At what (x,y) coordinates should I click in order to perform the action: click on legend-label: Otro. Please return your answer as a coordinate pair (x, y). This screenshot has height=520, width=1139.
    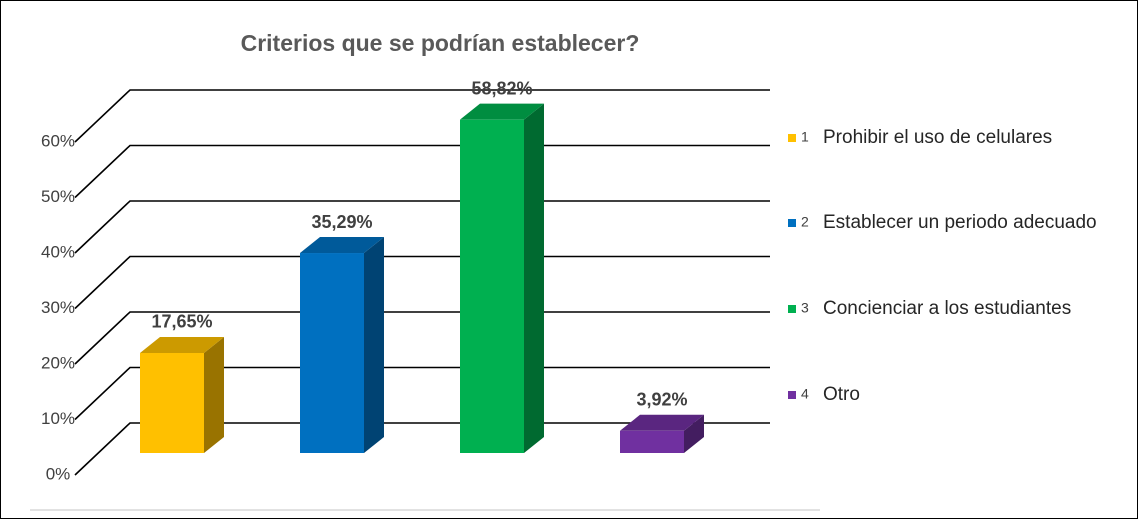
    Looking at the image, I should click on (841, 394).